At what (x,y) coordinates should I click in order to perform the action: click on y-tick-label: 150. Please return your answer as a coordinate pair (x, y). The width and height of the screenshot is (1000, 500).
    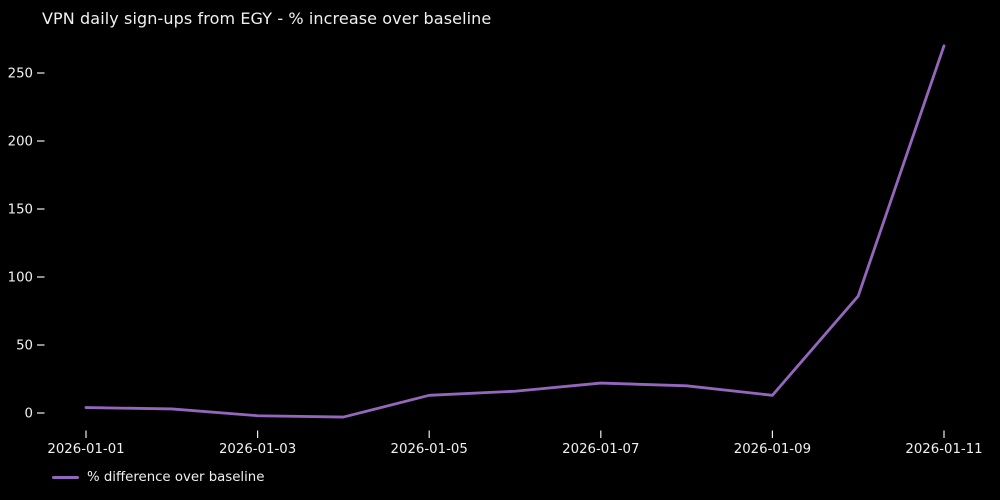
    Looking at the image, I should click on (20, 210).